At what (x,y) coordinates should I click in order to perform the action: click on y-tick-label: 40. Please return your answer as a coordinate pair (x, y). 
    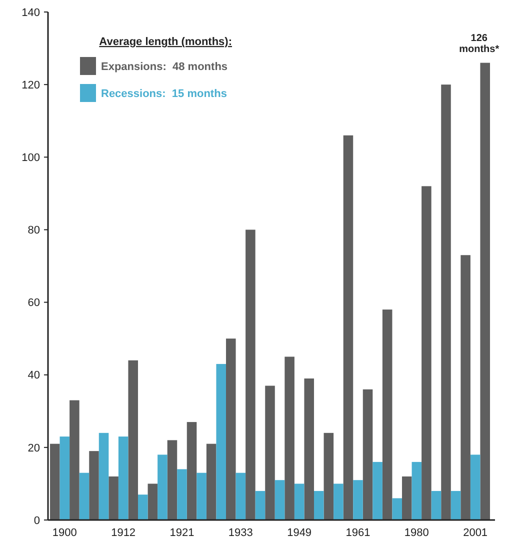
    Looking at the image, I should click on (34, 376).